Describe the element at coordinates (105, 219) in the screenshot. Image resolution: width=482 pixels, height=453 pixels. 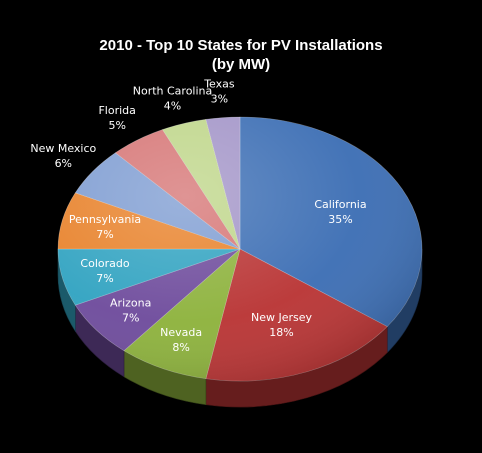
I see `pie-label-pennsylvania: Pennsylvania` at that location.